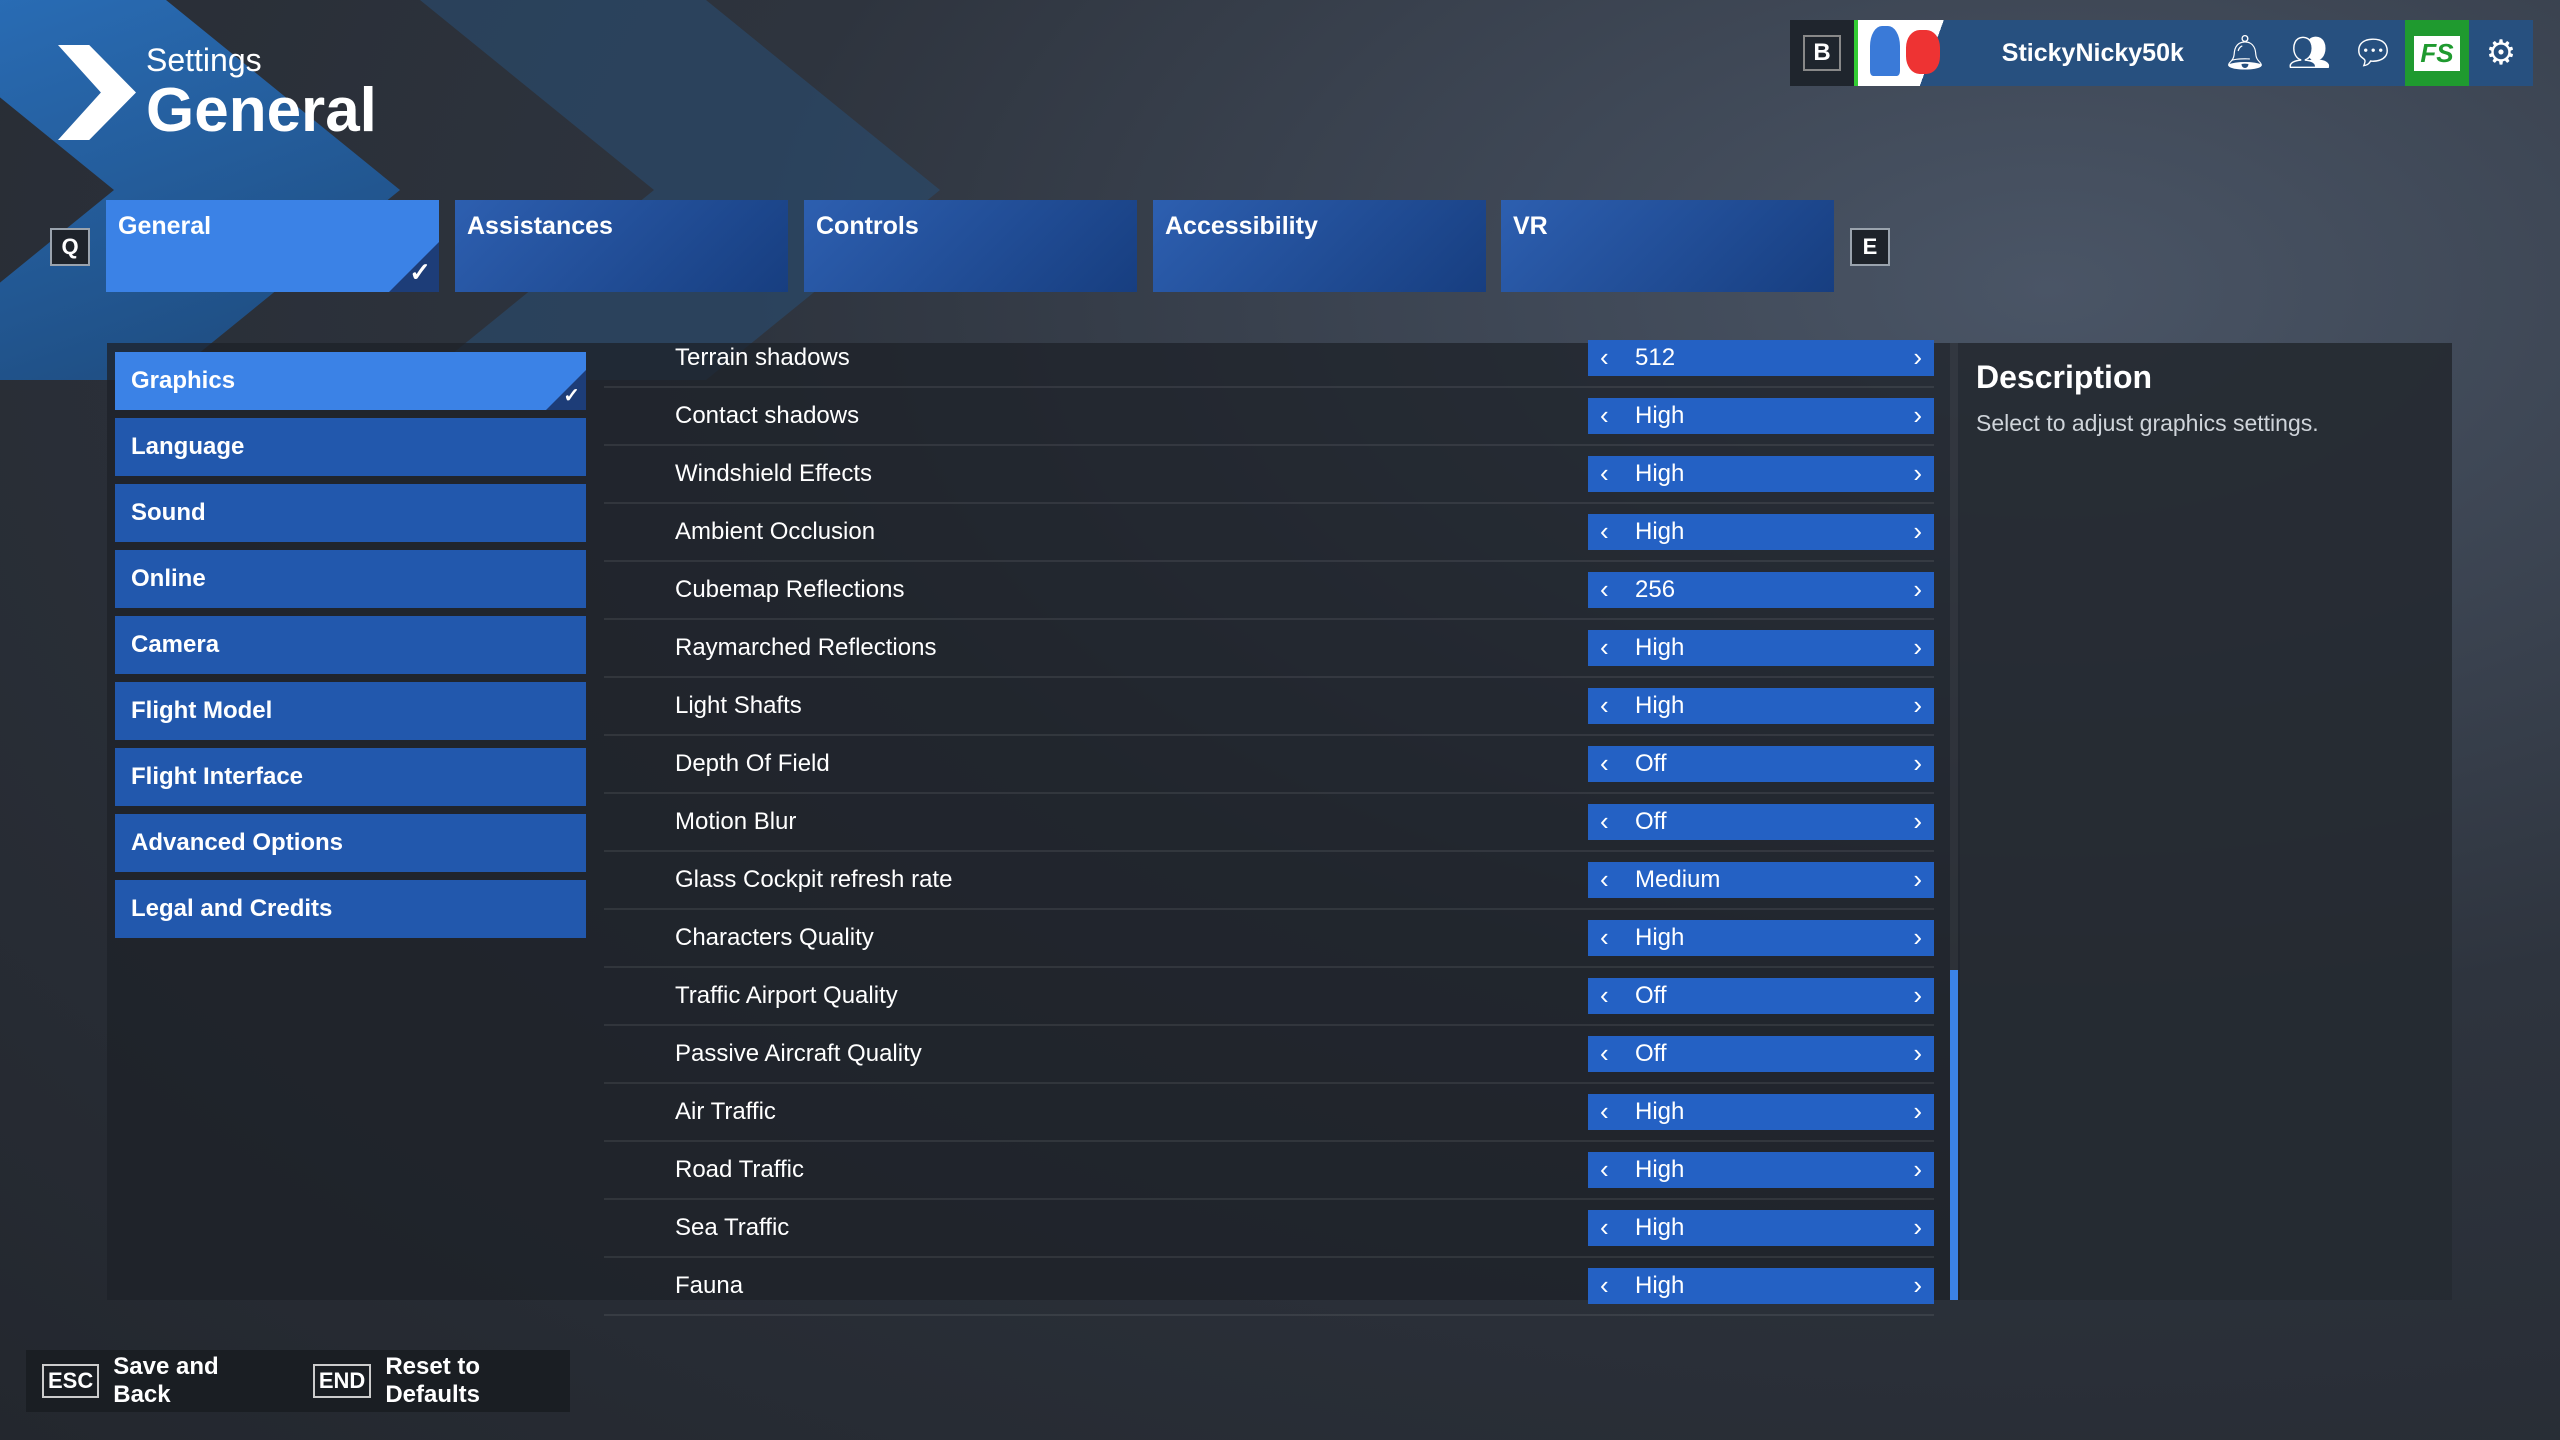  Describe the element at coordinates (1667, 246) in the screenshot. I see `tab-vr: VR` at that location.